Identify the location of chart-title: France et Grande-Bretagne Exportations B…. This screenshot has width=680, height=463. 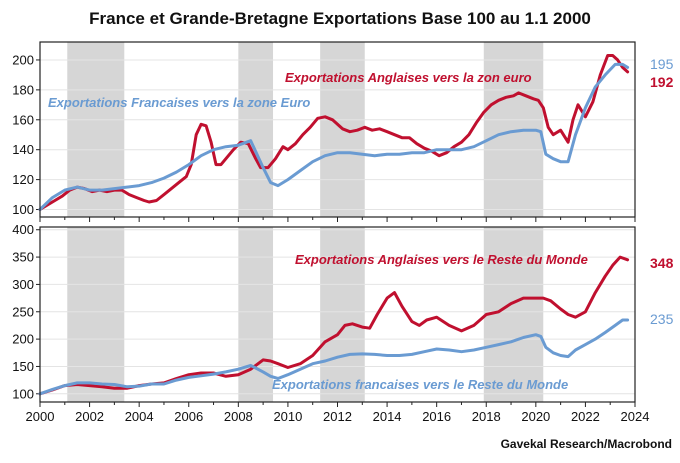
(340, 18).